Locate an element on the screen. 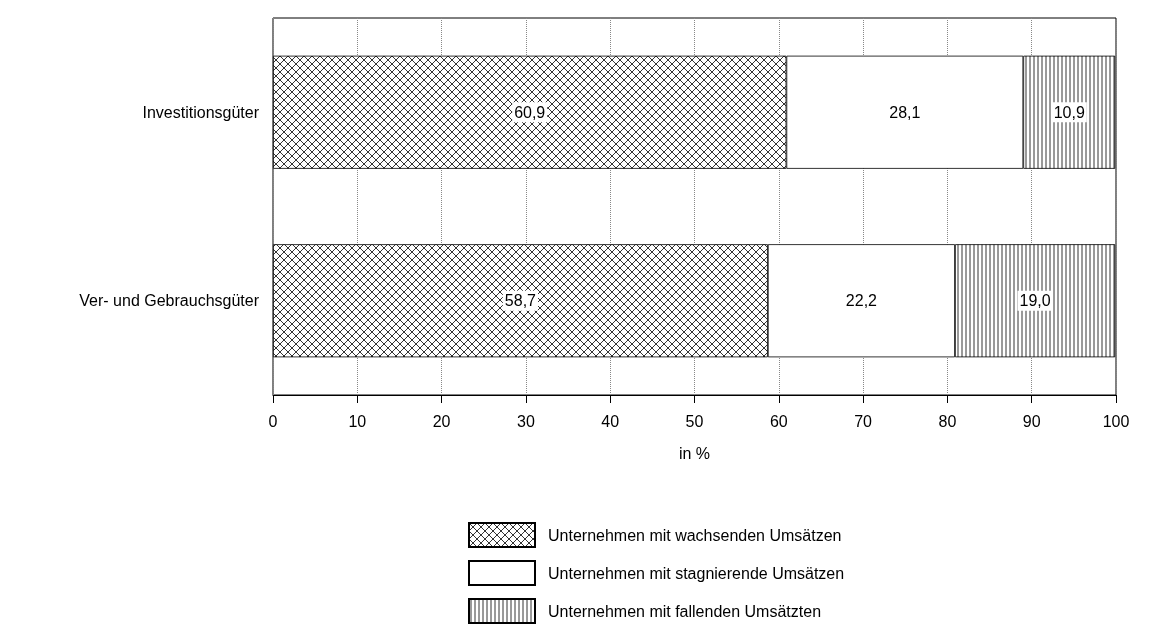 This screenshot has height=639, width=1149. y-tick-label: Investitionsgüter is located at coordinates (201, 112).